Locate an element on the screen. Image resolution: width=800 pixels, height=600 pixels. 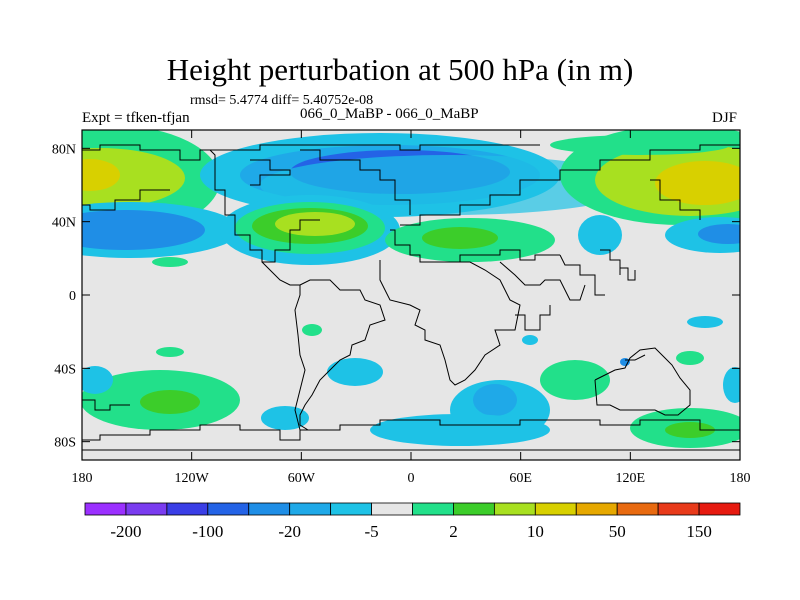
y-tick-label: 0 is located at coordinates (72, 296).